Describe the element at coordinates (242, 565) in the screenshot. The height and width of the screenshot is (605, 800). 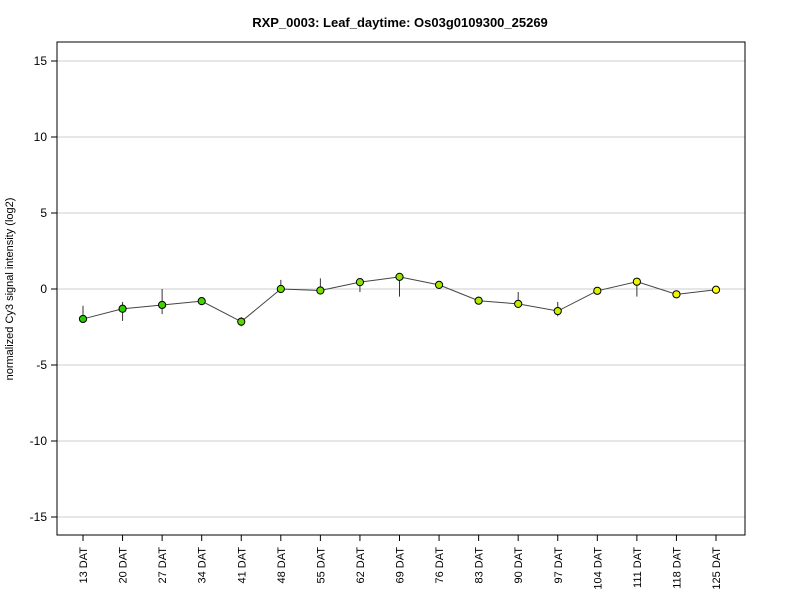
I see `x-tick-label: 41 DAT` at that location.